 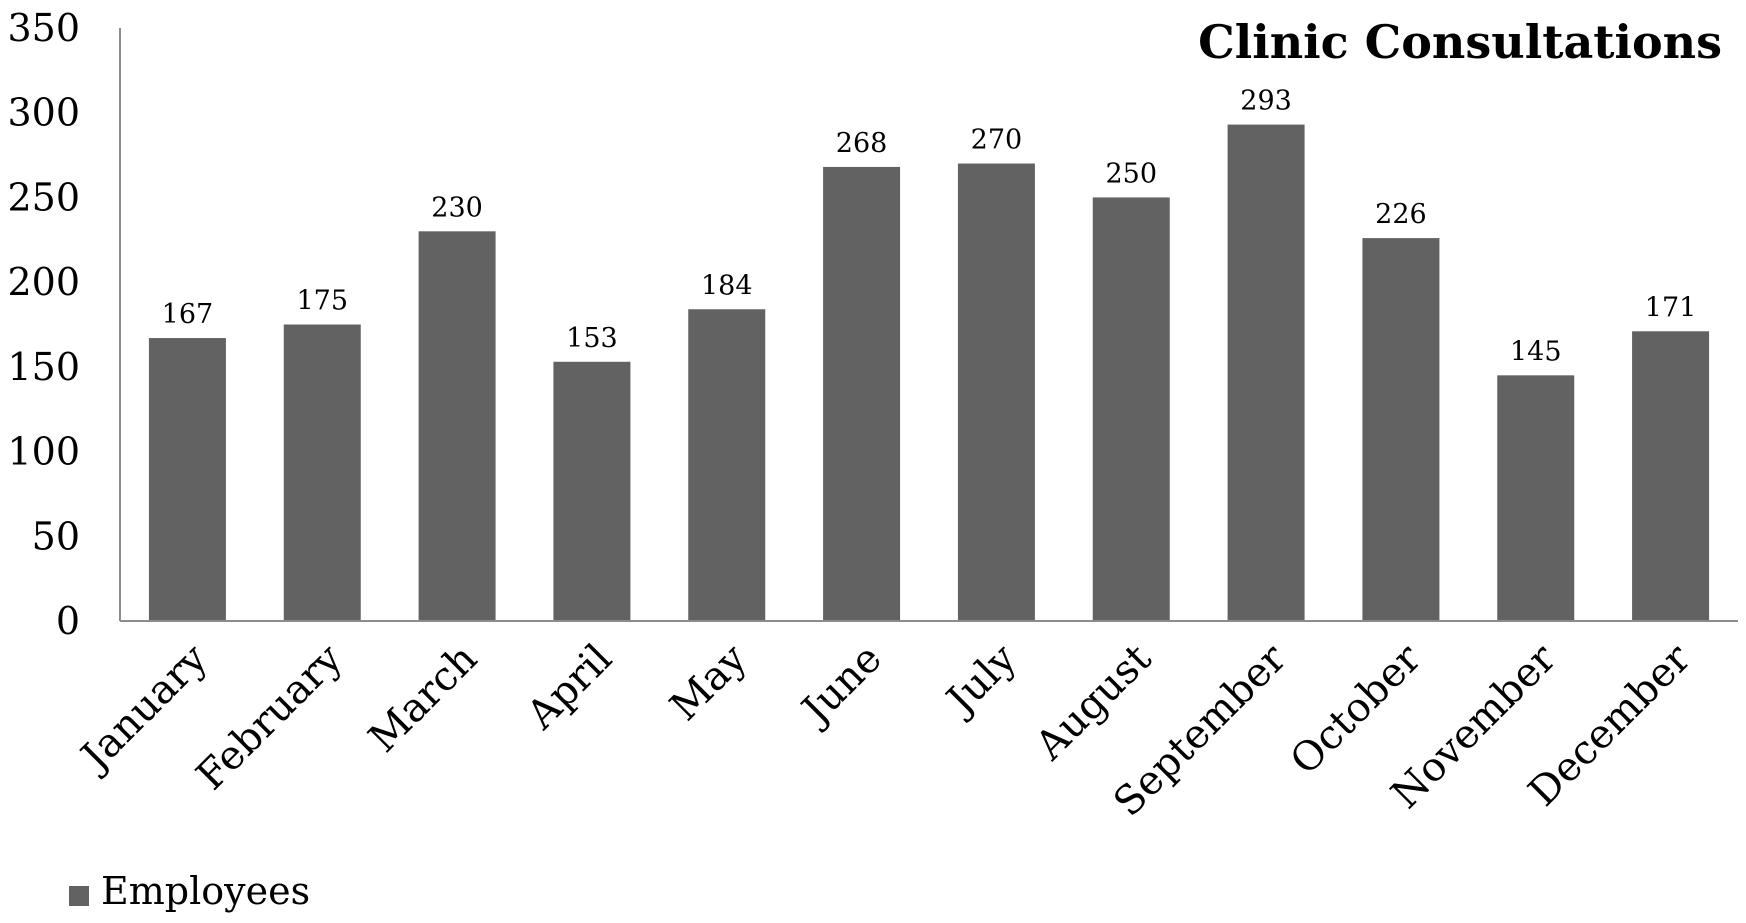 I want to click on bar-june, so click(x=862, y=393).